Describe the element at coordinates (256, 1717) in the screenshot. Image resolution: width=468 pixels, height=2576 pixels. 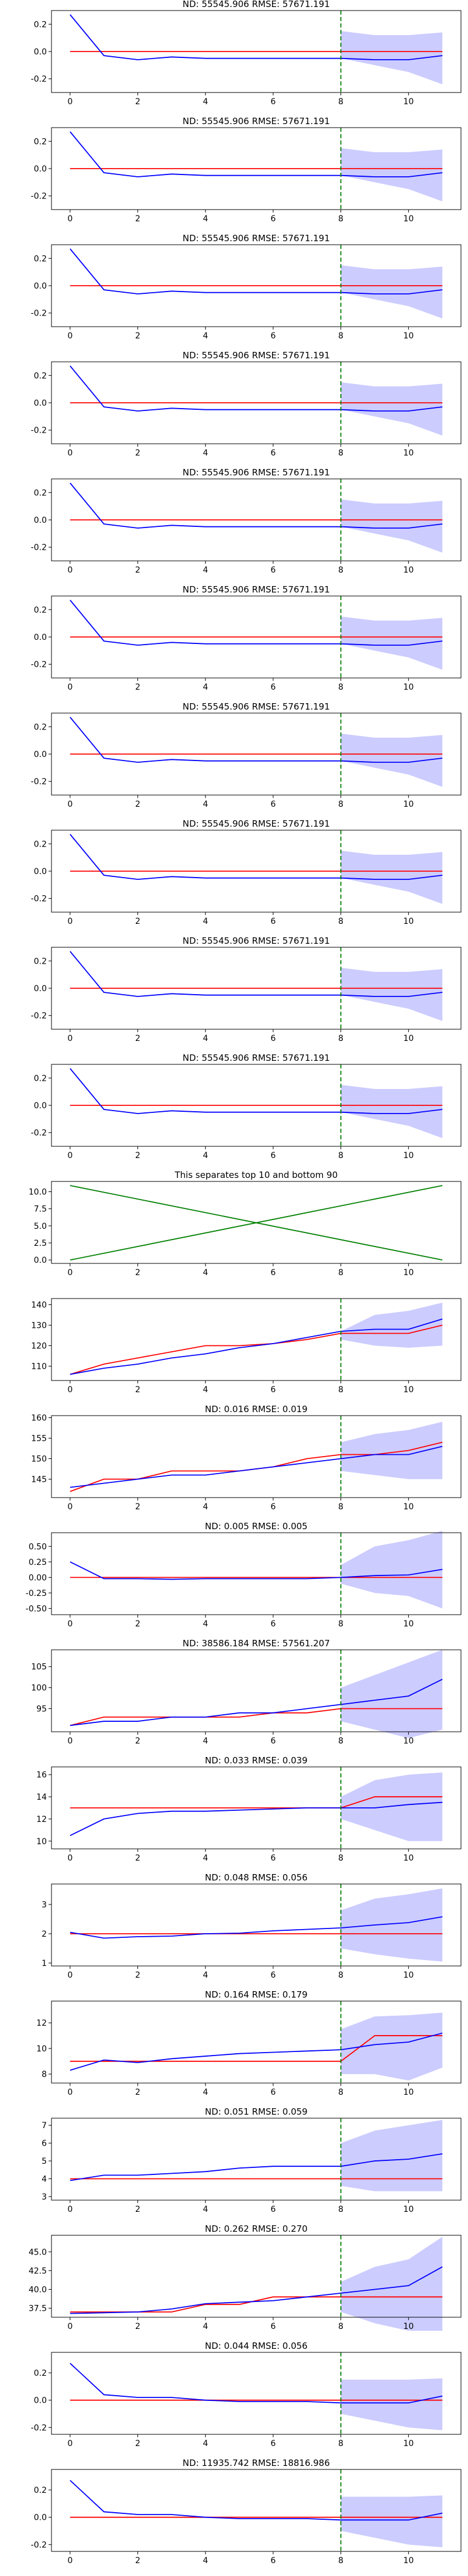
I see `actual-series-line` at that location.